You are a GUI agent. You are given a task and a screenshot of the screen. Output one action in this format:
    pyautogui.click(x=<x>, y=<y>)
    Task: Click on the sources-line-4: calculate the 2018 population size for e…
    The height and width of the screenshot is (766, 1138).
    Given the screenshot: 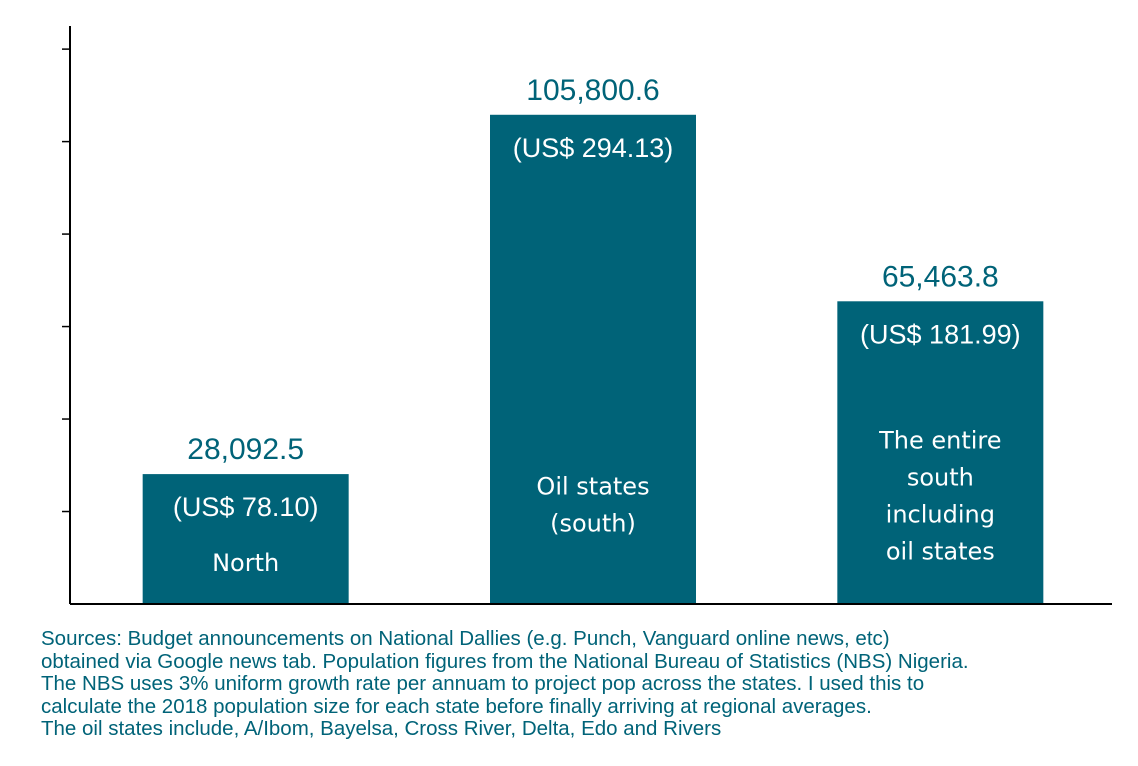 What is the action you would take?
    pyautogui.click(x=456, y=706)
    